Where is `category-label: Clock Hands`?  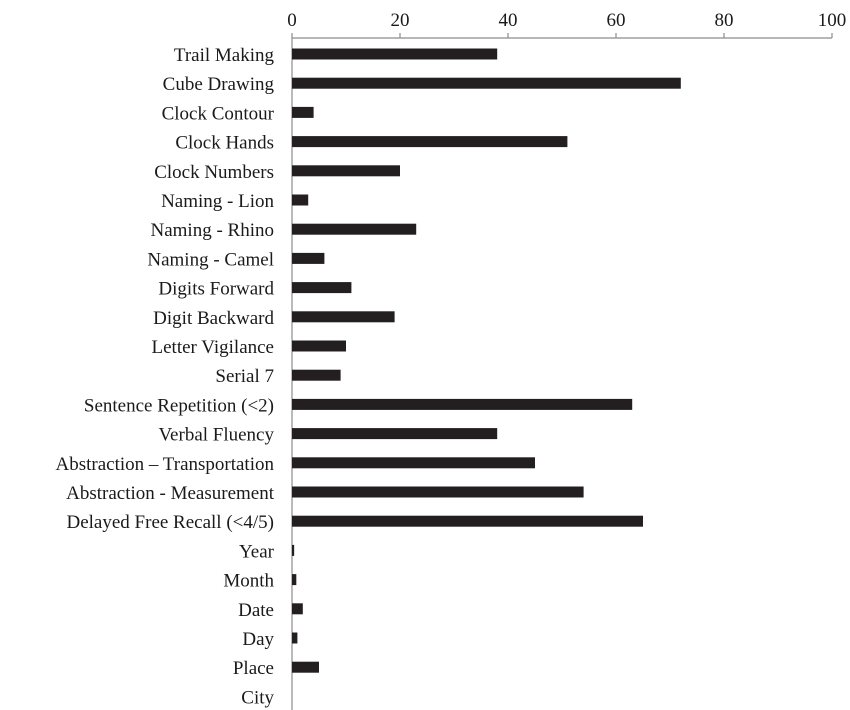
category-label: Clock Hands is located at coordinates (224, 143).